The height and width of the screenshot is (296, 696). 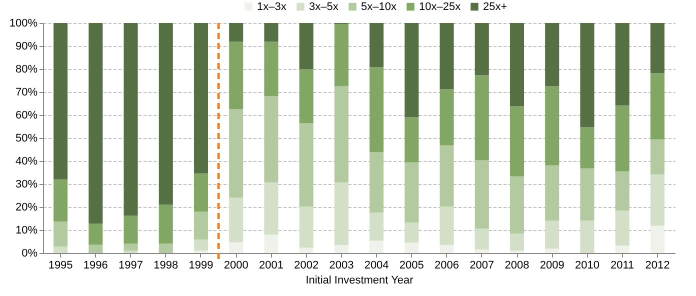 What do you see at coordinates (271, 266) in the screenshot?
I see `x-tick-label: 2001` at bounding box center [271, 266].